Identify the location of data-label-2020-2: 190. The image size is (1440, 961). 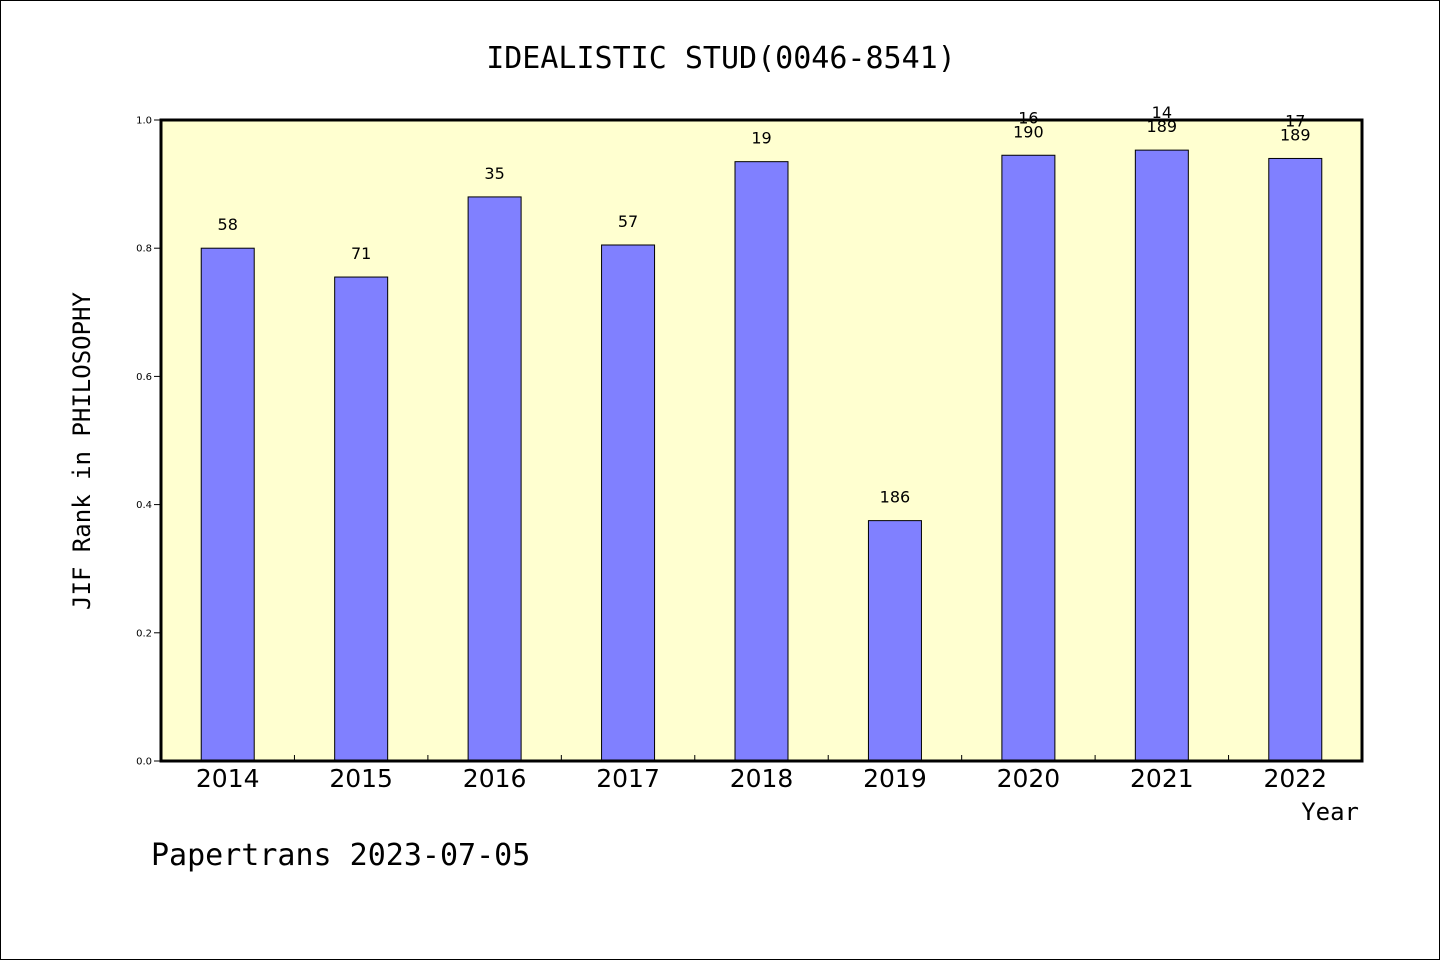
(1028, 131).